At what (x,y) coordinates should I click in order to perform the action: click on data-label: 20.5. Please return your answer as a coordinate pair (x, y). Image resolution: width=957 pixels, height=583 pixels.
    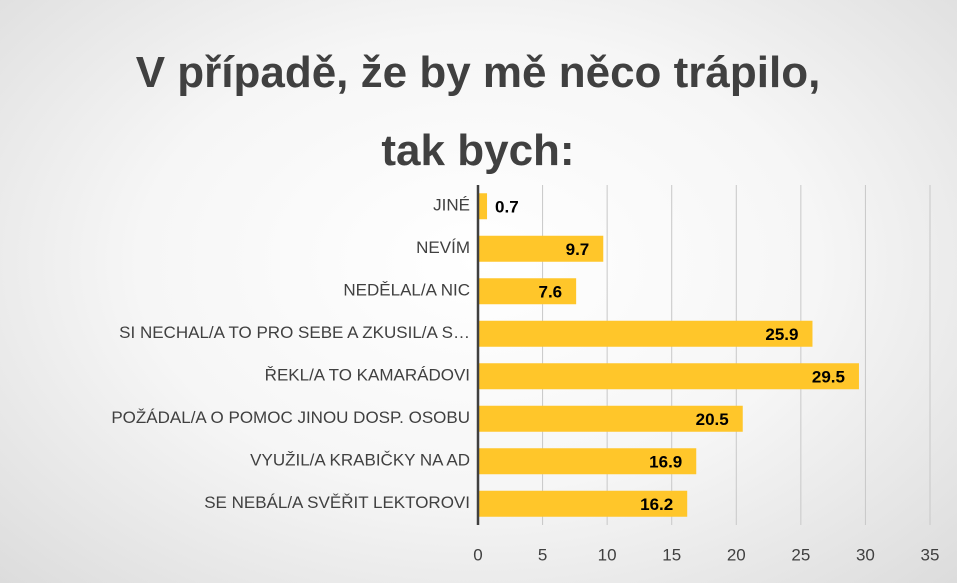
    Looking at the image, I should click on (712, 419).